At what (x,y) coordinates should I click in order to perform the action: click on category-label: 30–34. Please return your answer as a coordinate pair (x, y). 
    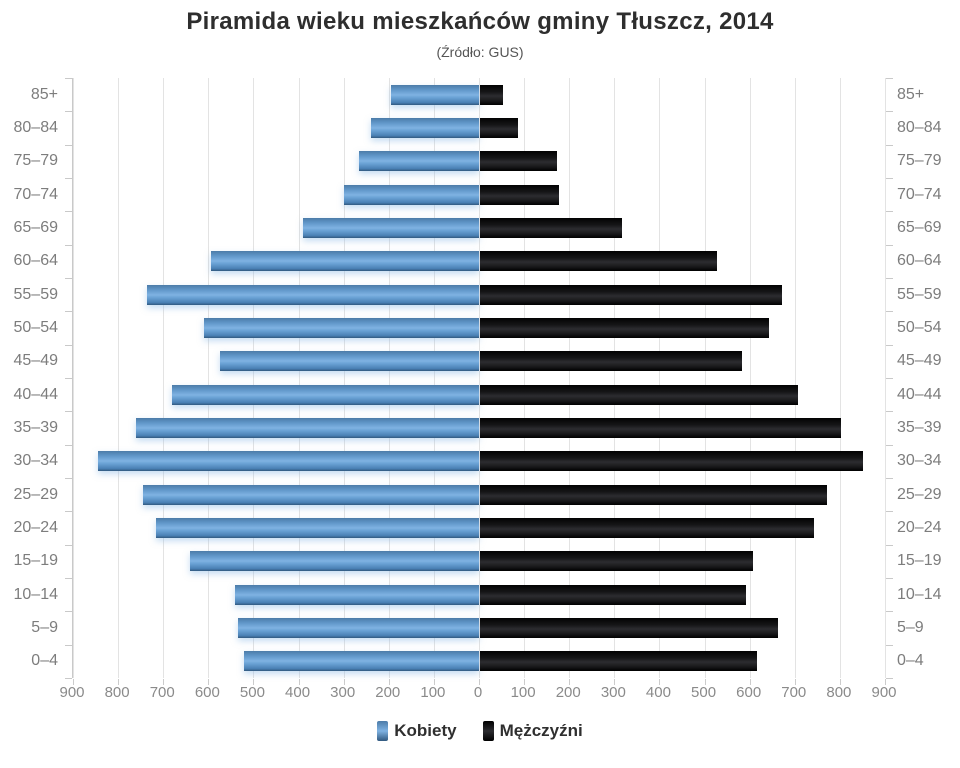
    Looking at the image, I should click on (919, 461).